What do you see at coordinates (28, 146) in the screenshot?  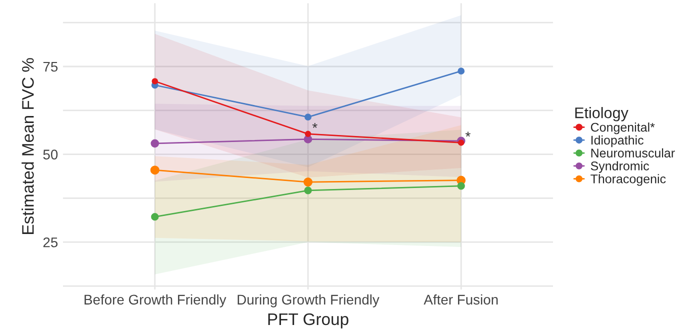 I see `y-axis-title: Estimated Mean FVC %` at bounding box center [28, 146].